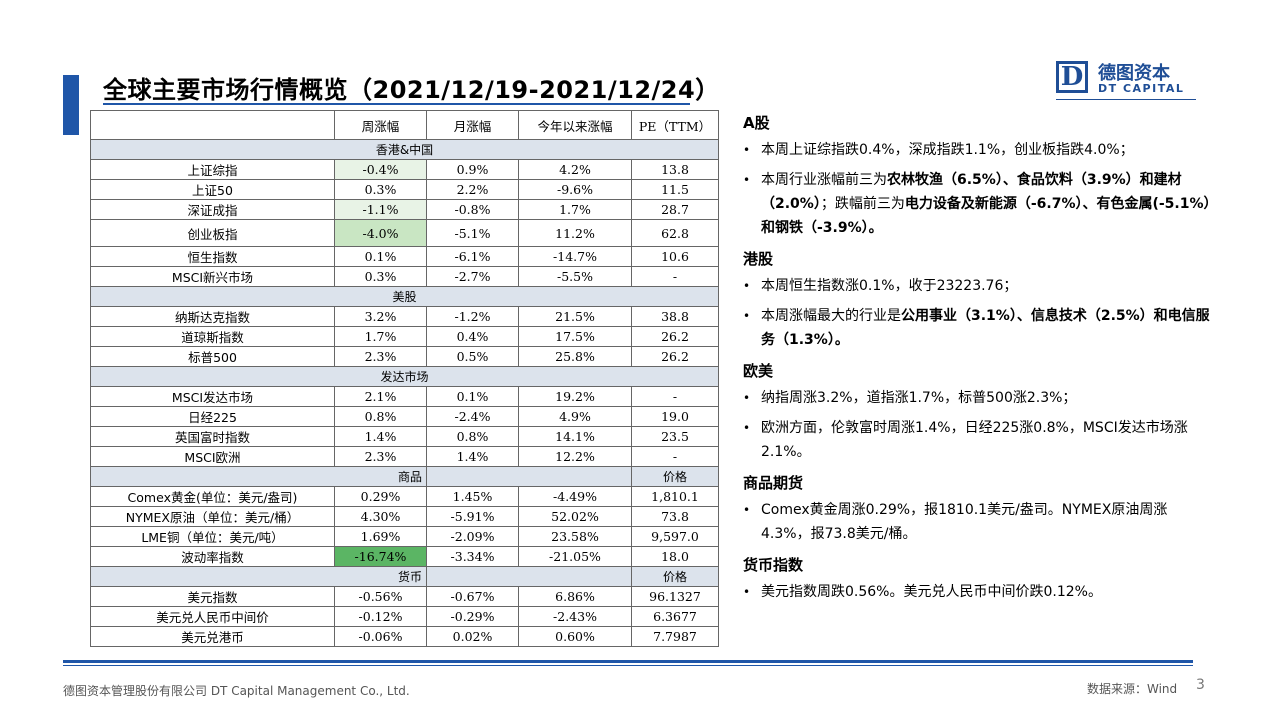 The width and height of the screenshot is (1280, 720). What do you see at coordinates (404, 149) in the screenshot?
I see `section-row-hk-cn: 香港&中国` at bounding box center [404, 149].